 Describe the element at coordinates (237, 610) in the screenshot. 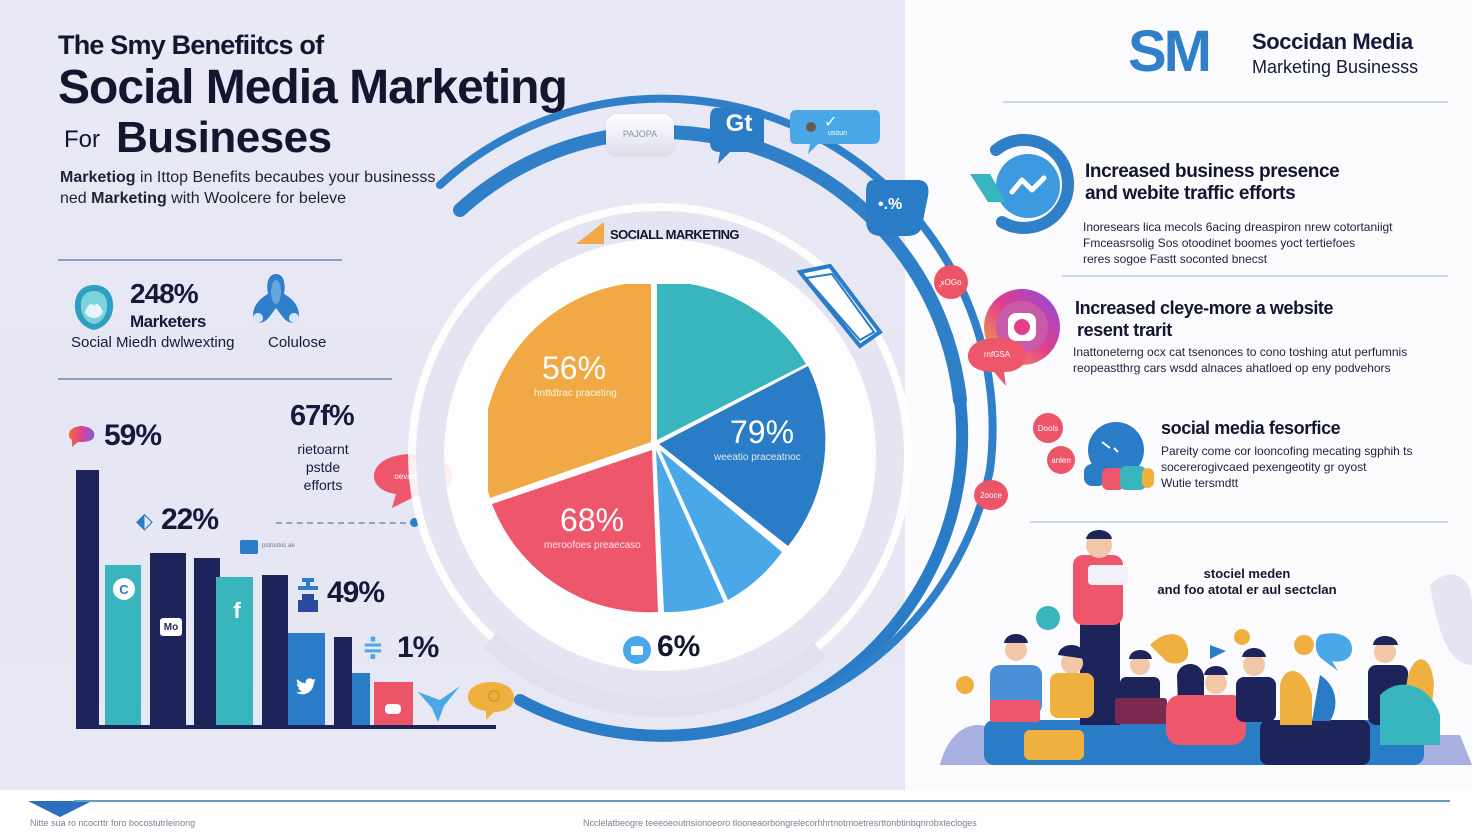

I see `facebook-icon: f` at that location.